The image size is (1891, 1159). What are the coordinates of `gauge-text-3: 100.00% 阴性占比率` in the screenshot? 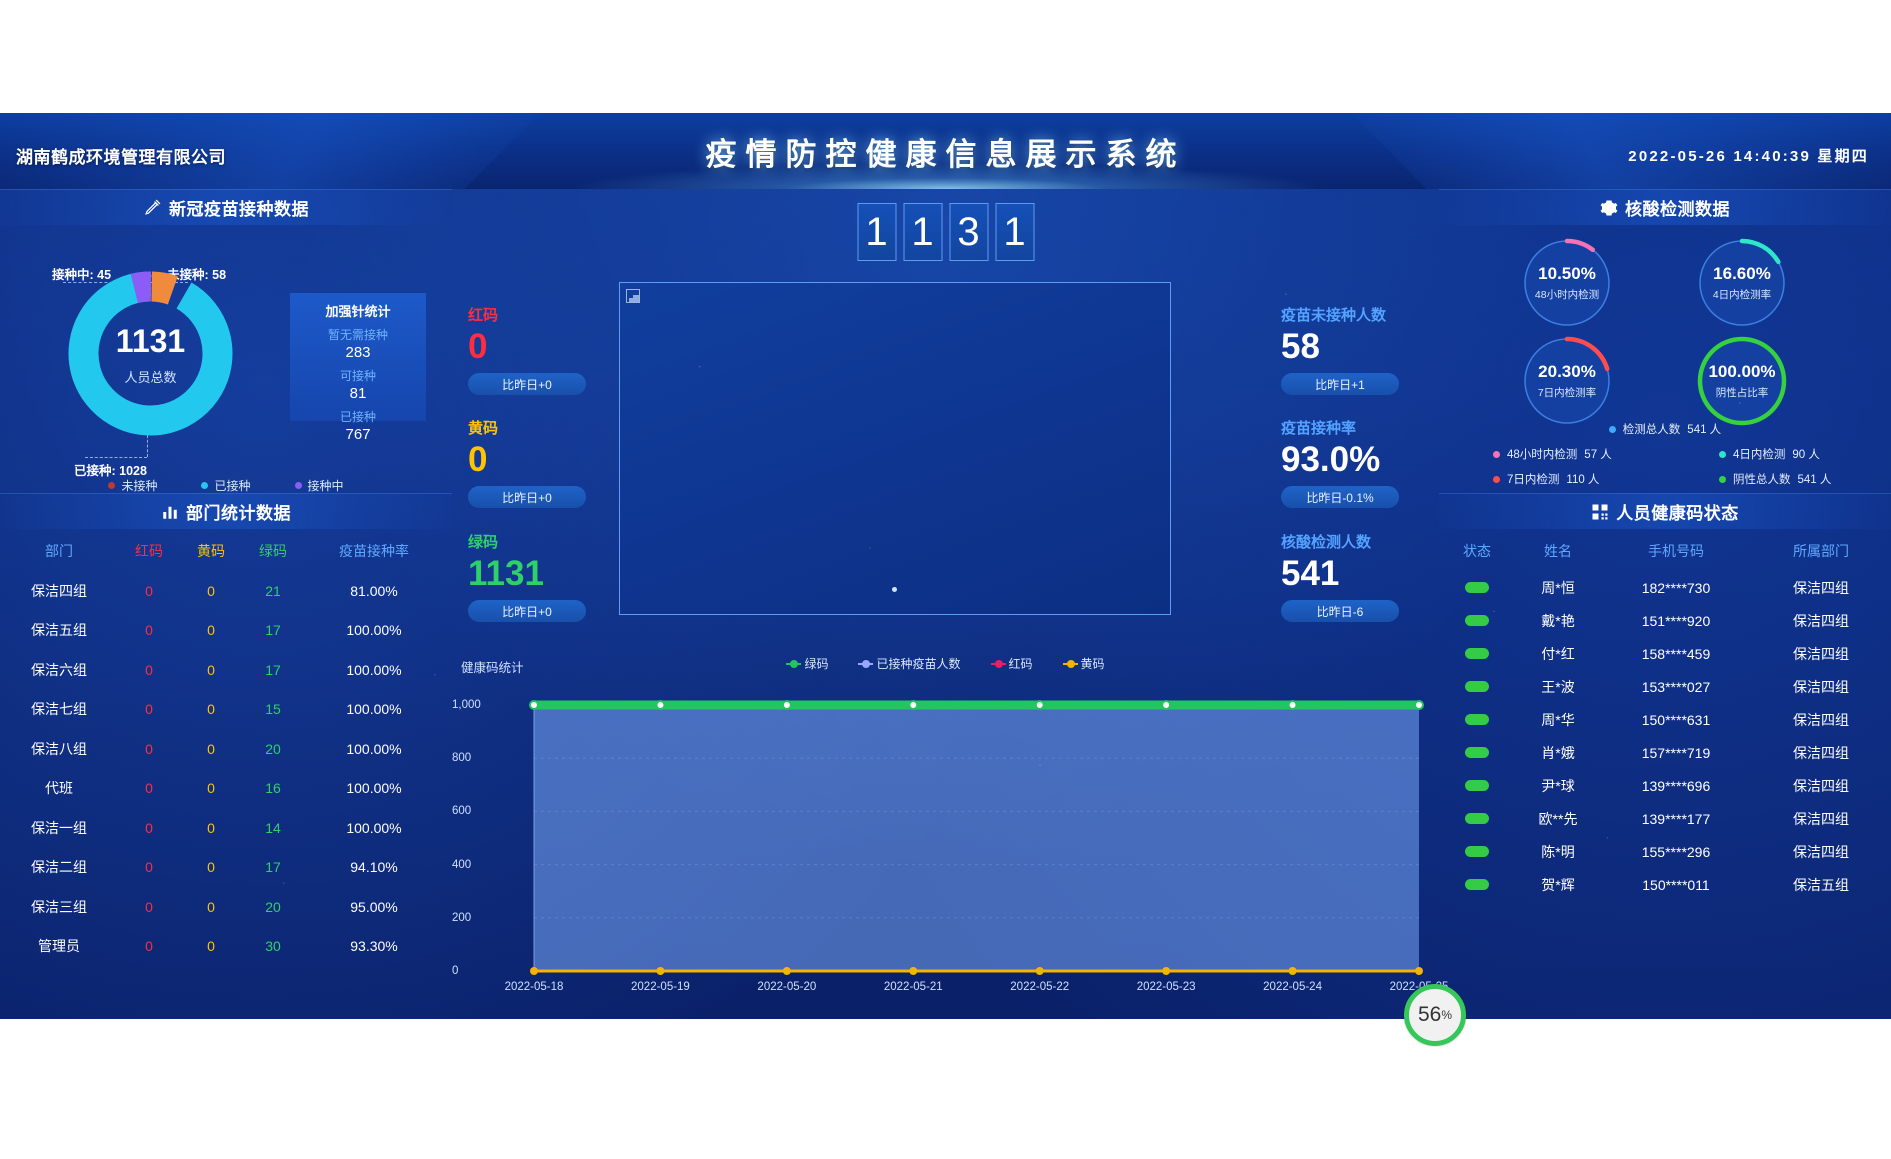 It's located at (1742, 381).